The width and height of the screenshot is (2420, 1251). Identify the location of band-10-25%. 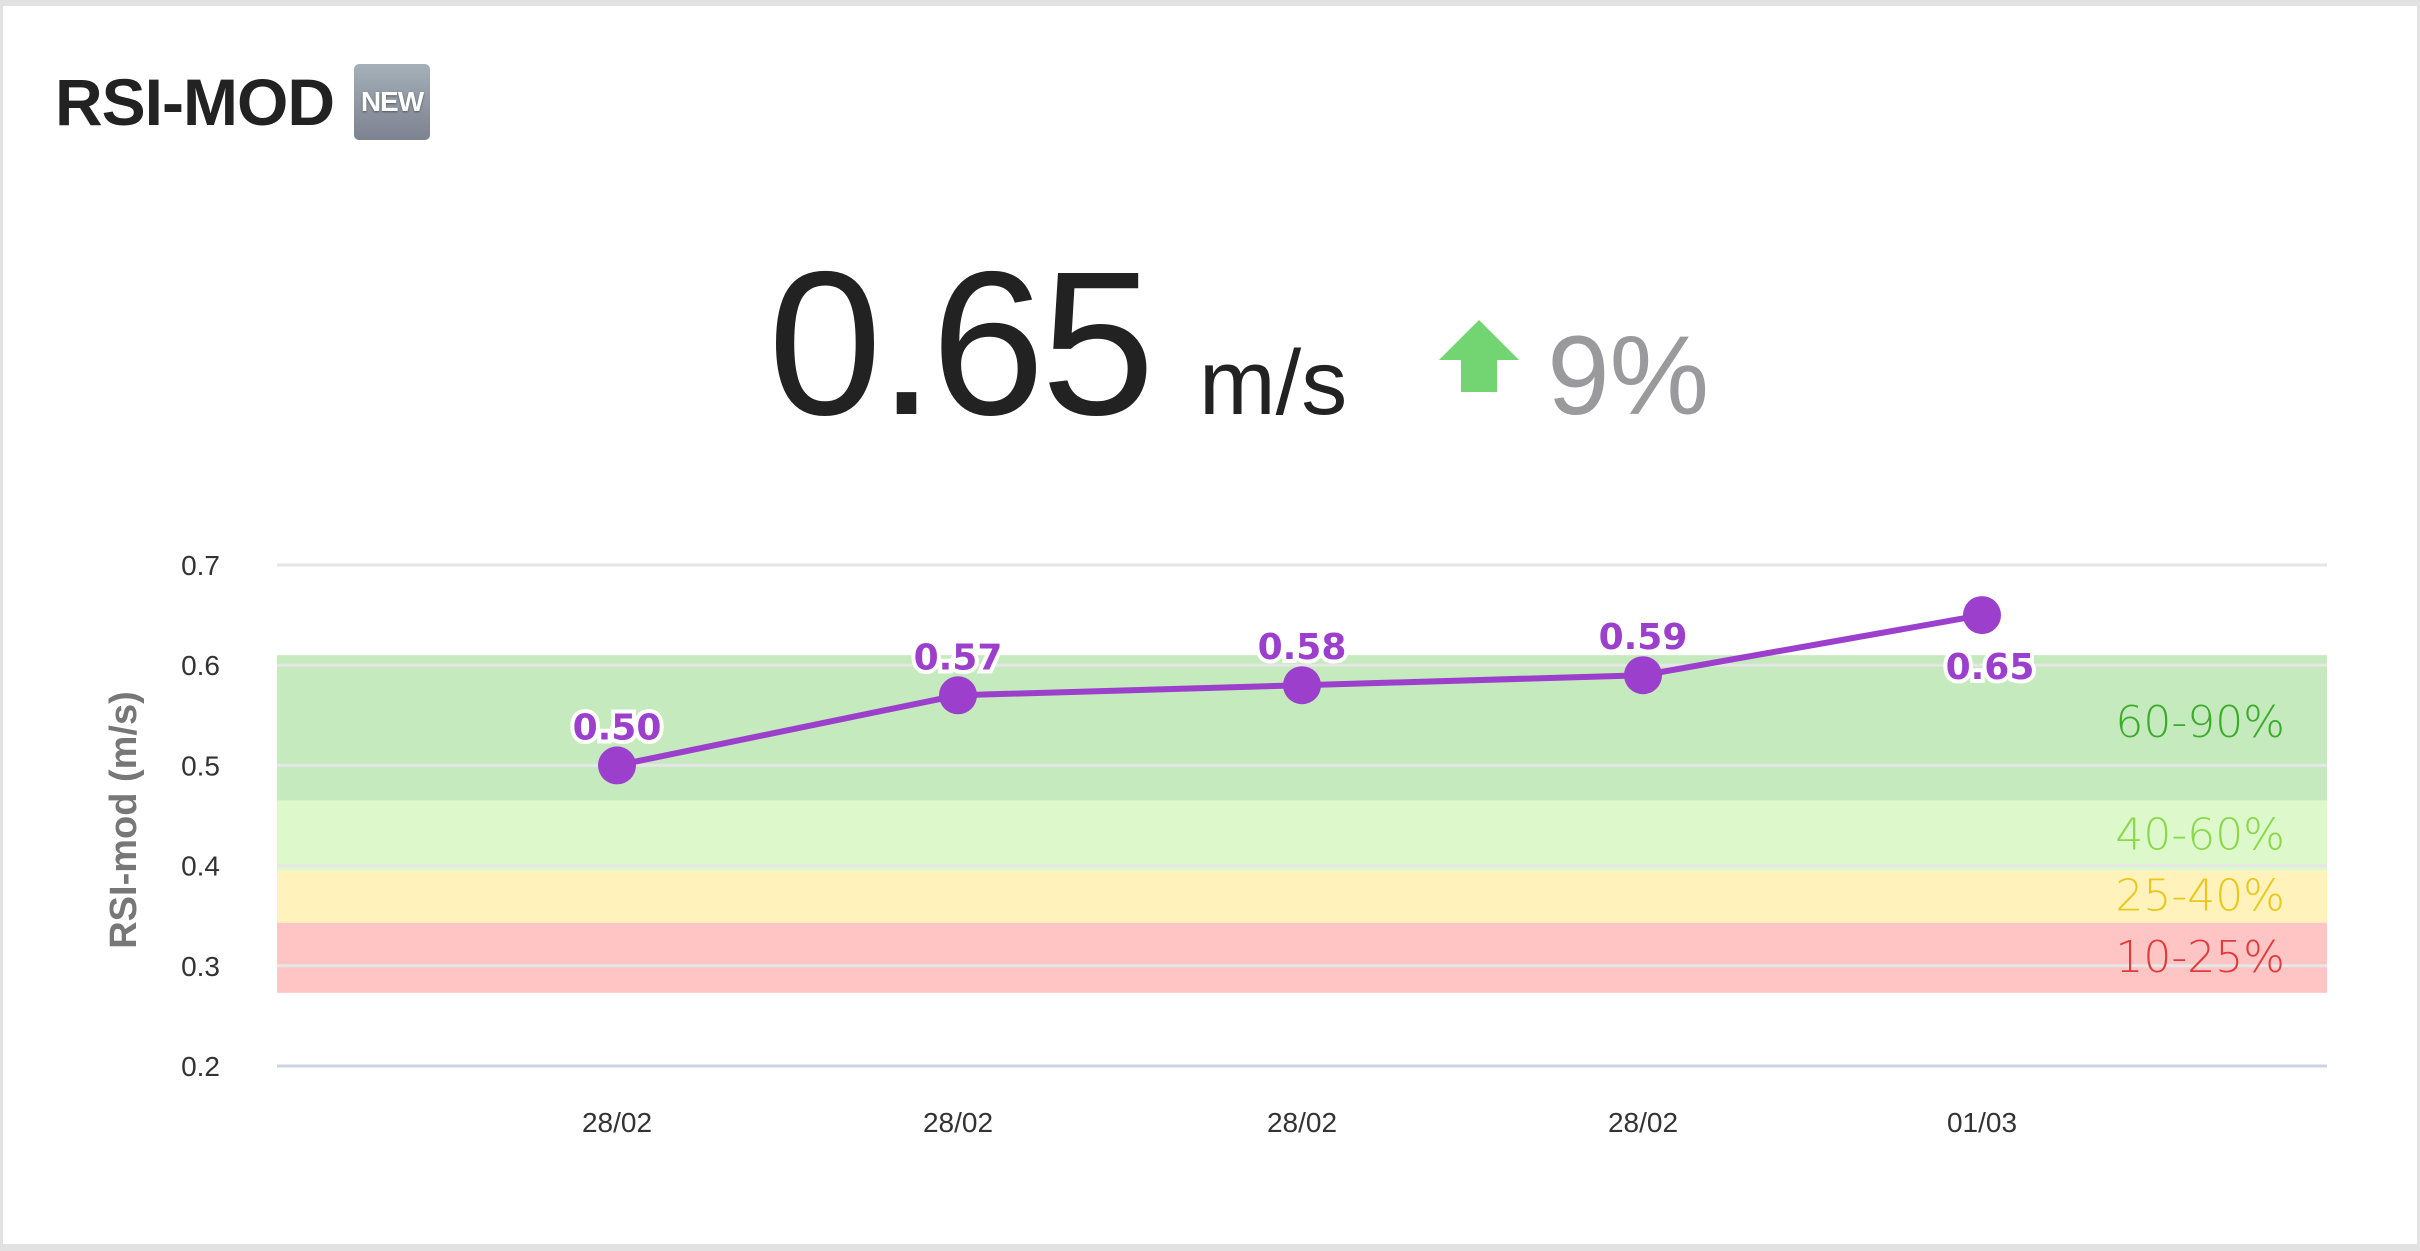
(1302, 957).